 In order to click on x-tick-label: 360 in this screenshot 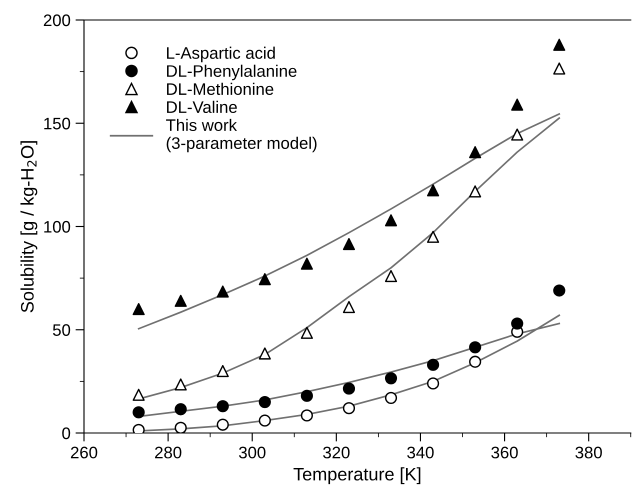, I will do `click(504, 452)`.